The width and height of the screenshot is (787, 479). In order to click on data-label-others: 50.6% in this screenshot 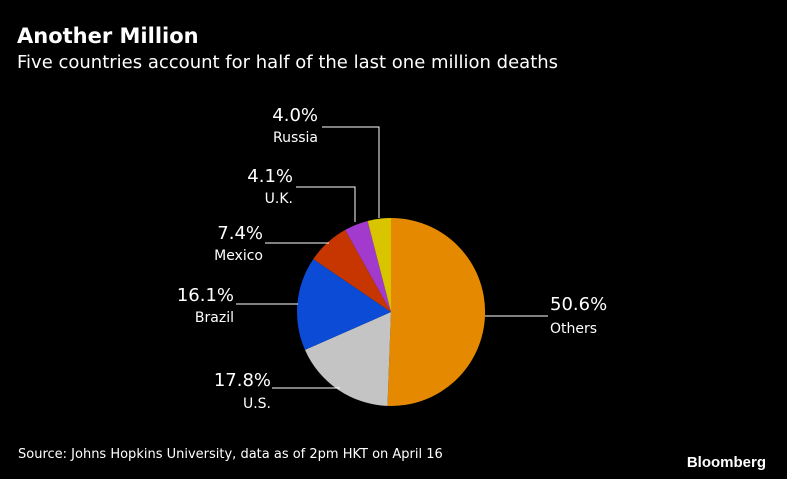, I will do `click(578, 304)`.